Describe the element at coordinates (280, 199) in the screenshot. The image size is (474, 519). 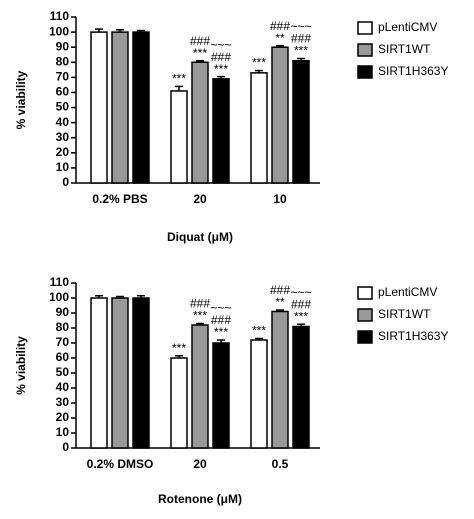
I see `x-tick-label: 10` at that location.